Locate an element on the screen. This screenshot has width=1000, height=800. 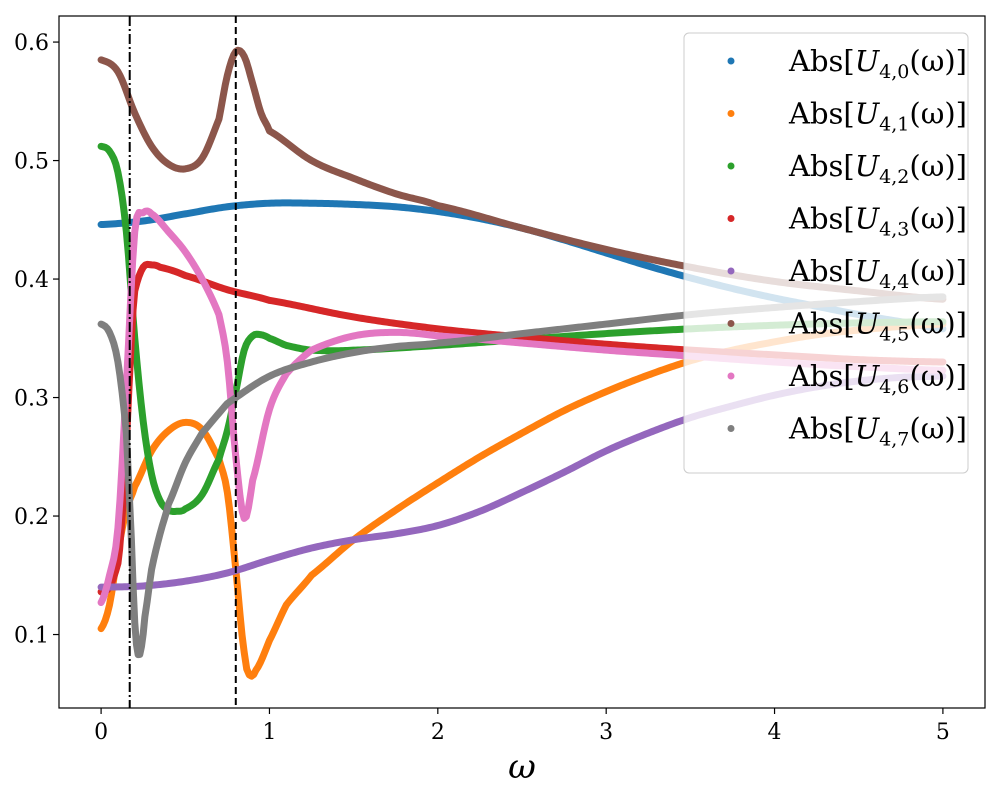
x-tick-label: 0 is located at coordinates (101, 732).